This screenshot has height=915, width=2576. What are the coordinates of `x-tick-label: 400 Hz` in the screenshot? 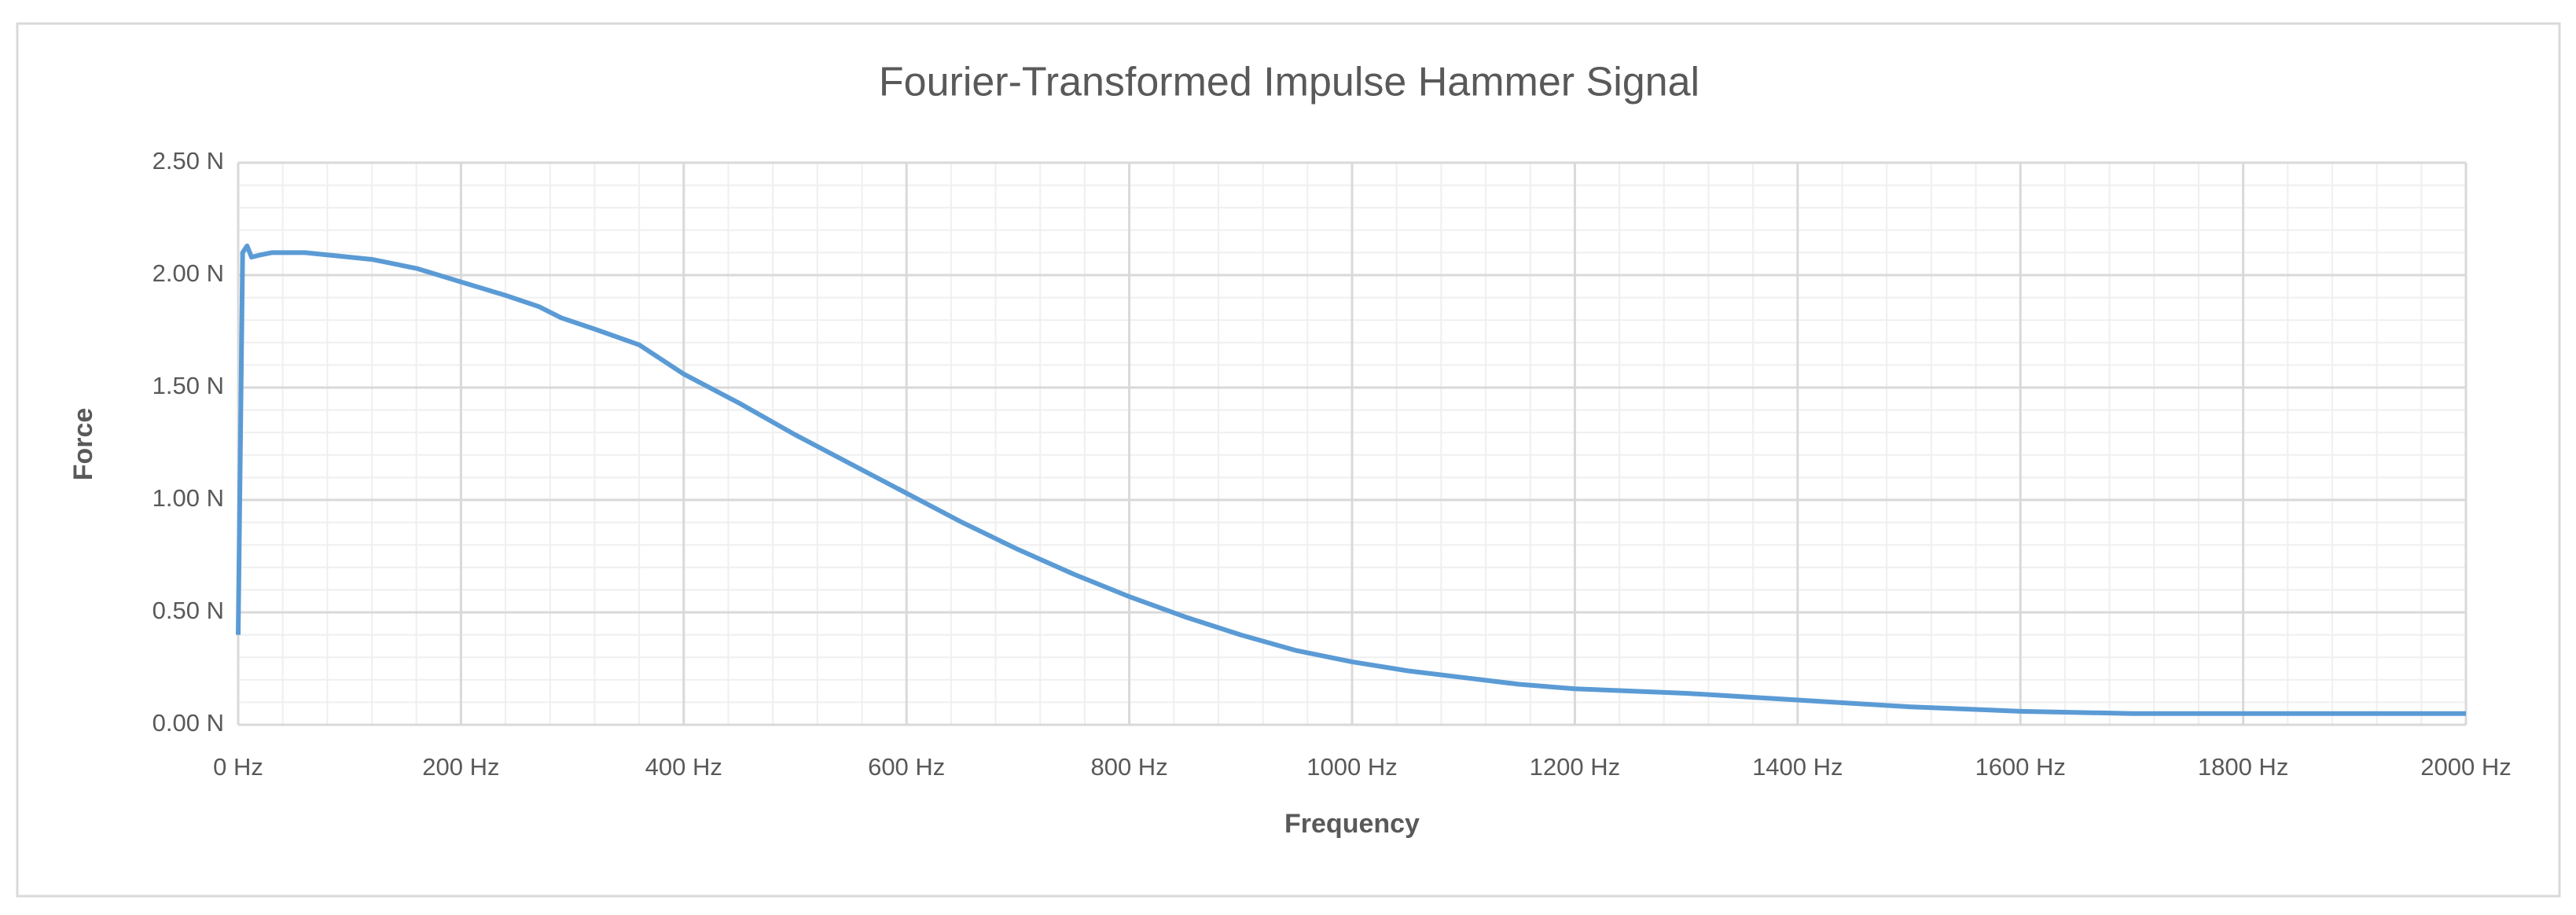 It's located at (683, 767).